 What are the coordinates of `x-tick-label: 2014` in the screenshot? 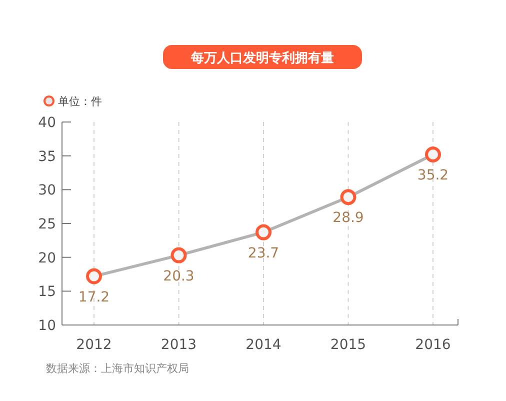 It's located at (264, 345).